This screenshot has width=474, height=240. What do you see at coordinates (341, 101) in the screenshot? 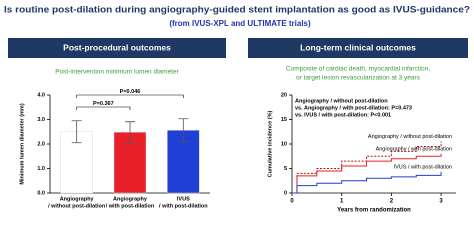
I see `p-value-note: Angiography / without post-dilation` at bounding box center [341, 101].